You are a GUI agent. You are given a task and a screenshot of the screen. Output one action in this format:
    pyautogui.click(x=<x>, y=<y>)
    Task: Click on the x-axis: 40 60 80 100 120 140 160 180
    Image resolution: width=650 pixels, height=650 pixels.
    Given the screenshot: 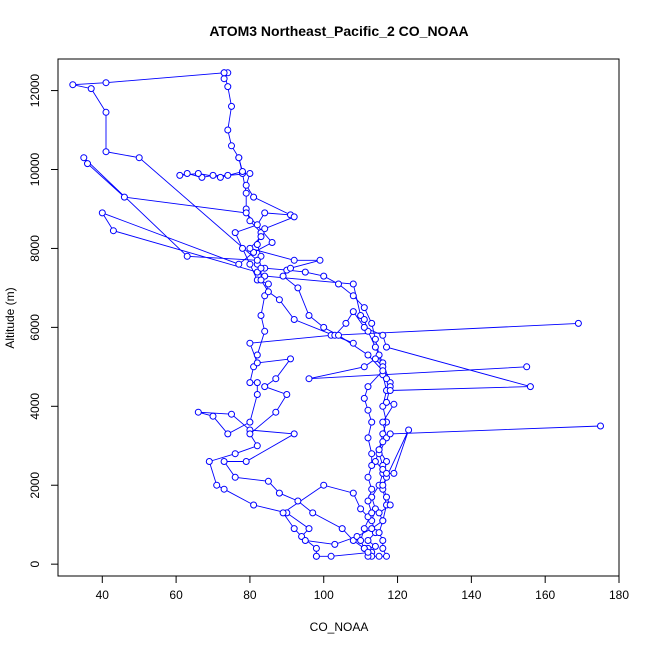 What is the action you would take?
    pyautogui.click(x=362, y=588)
    